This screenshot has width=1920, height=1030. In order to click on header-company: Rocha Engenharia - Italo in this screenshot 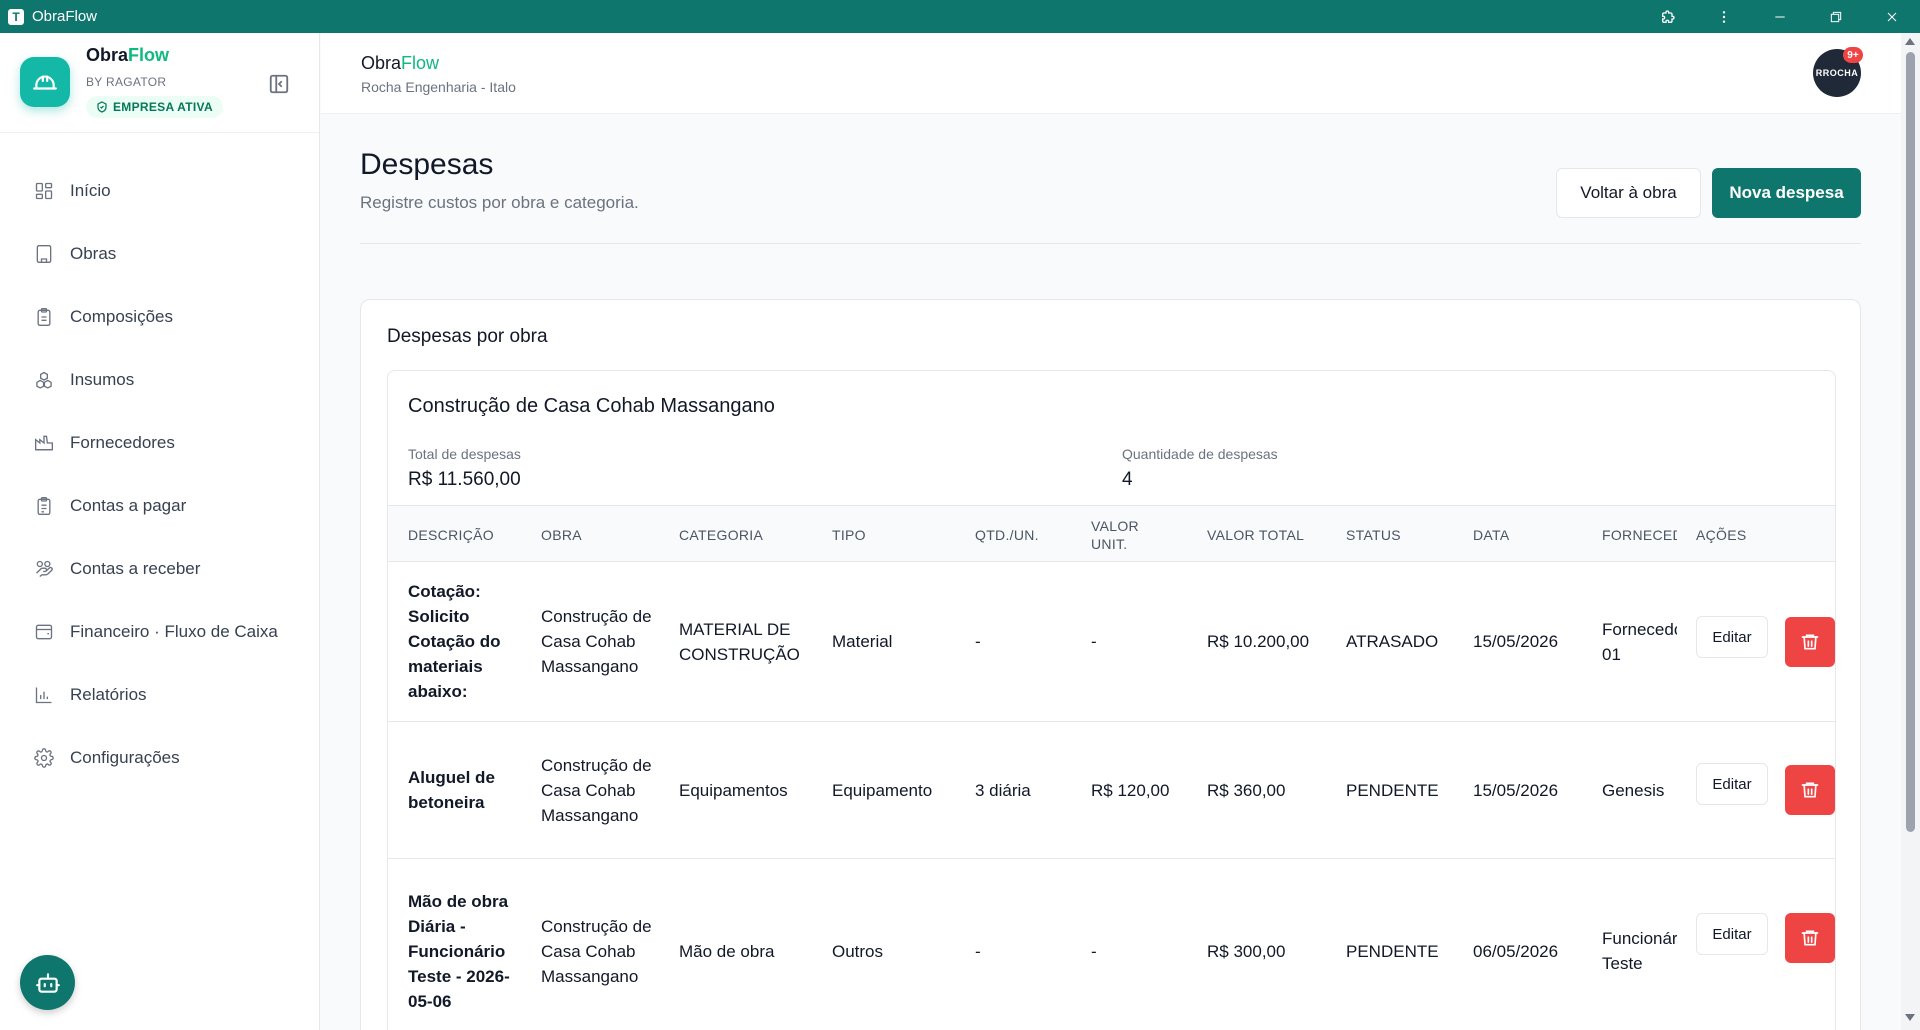, I will do `click(438, 87)`.